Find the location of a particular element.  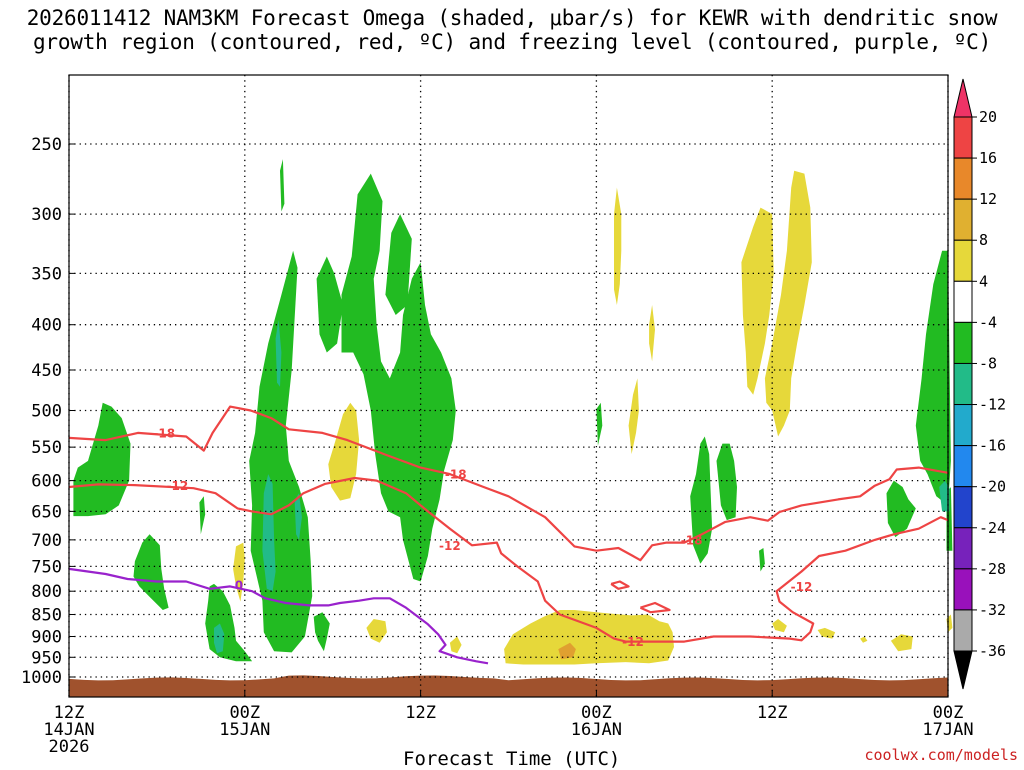

y-tick-label-750: 750 is located at coordinates (46, 567).